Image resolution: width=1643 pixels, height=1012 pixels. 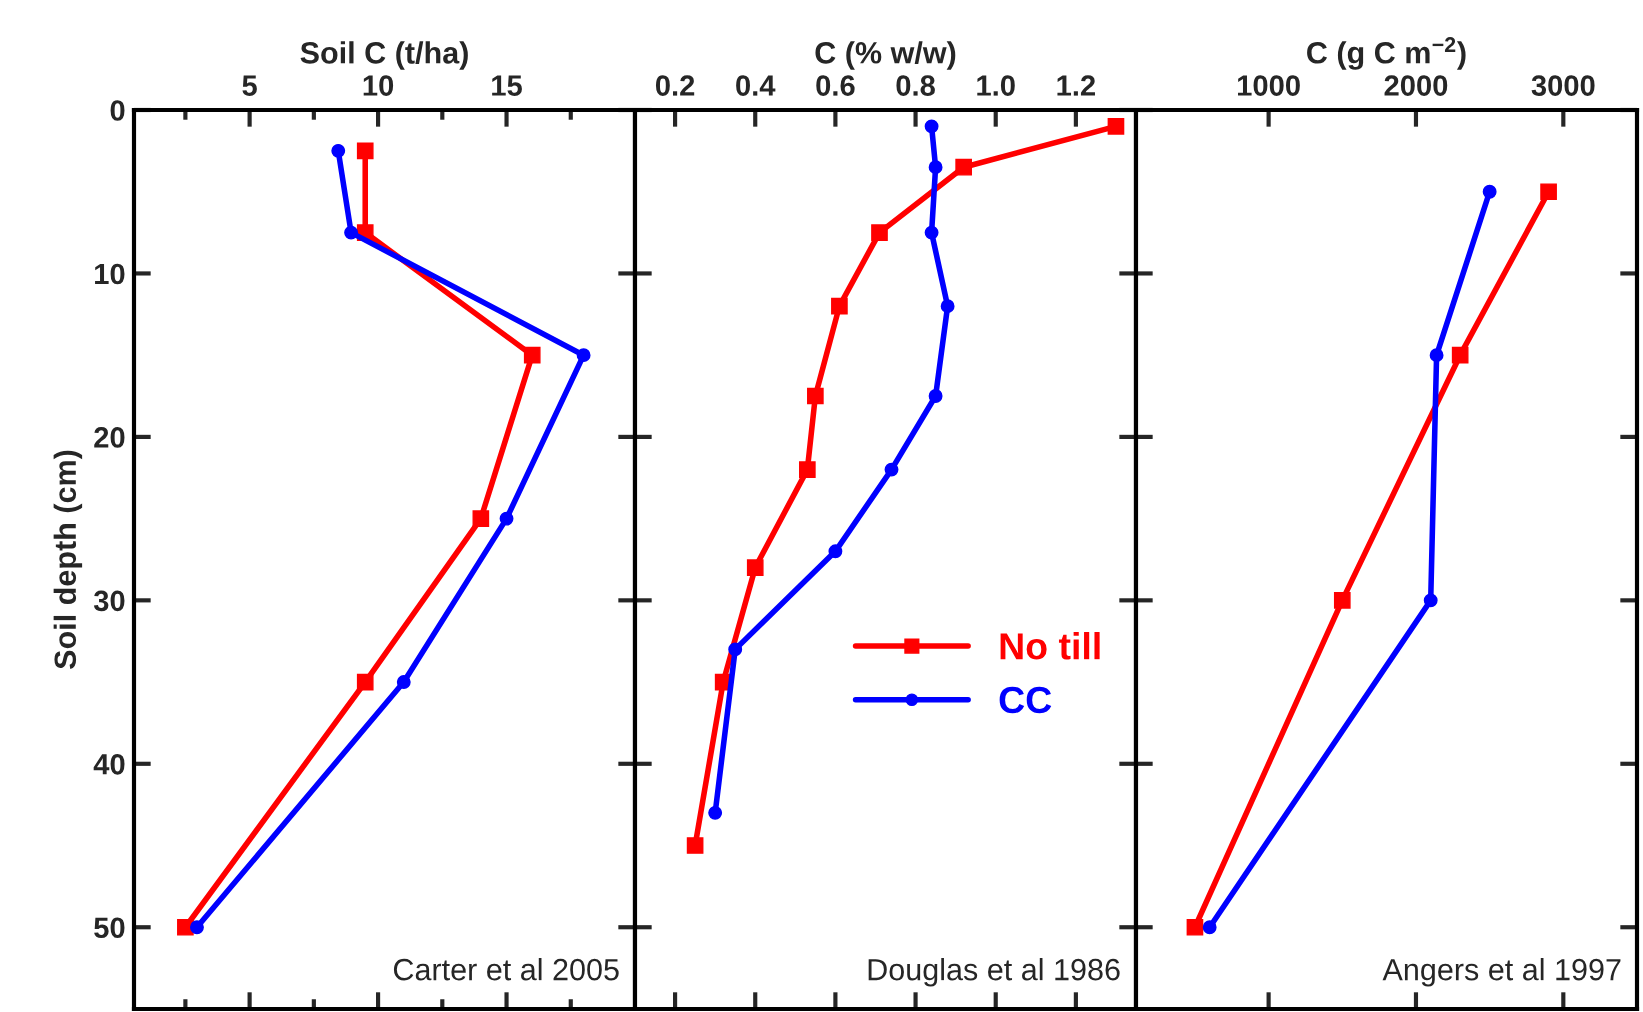 I want to click on y-tick-label: 40, so click(x=109, y=764).